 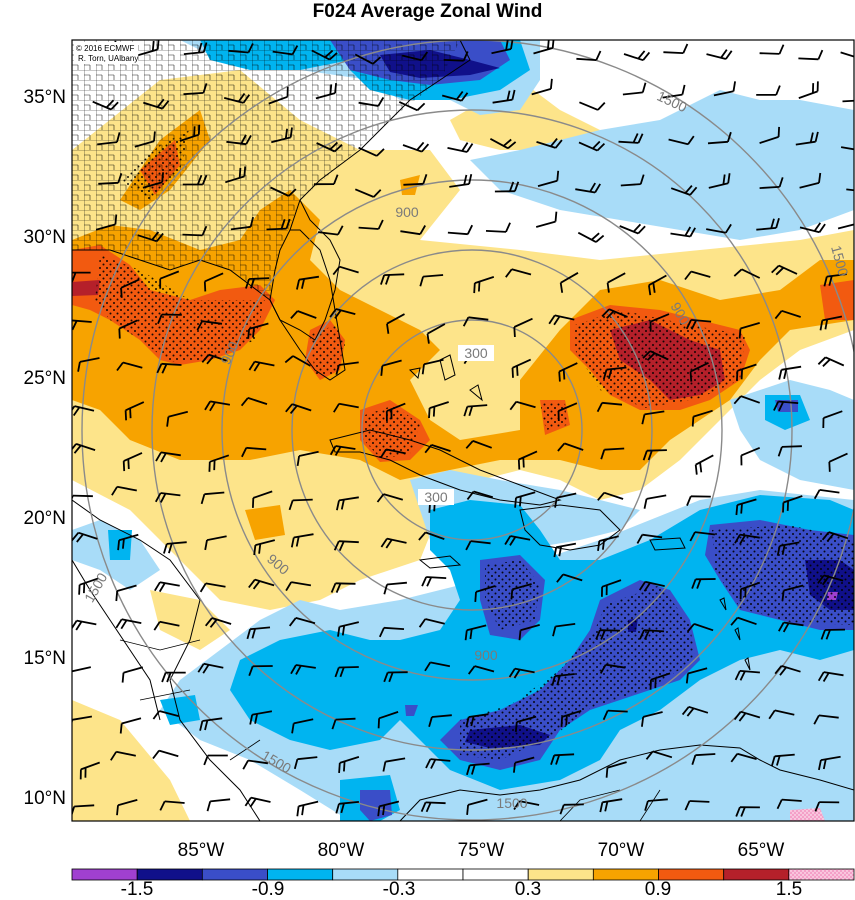 What do you see at coordinates (45, 237) in the screenshot?
I see `lat-label-30: 30°N` at bounding box center [45, 237].